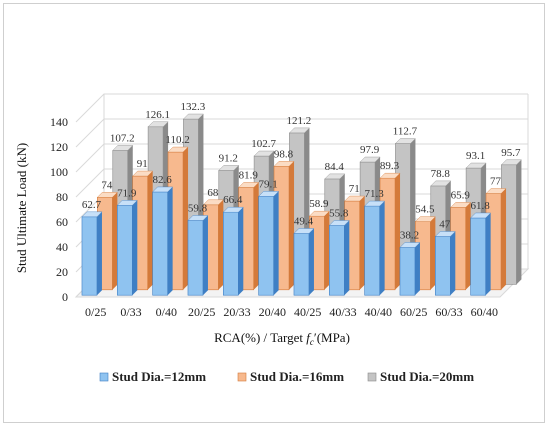 This screenshot has height=428, width=550. Describe the element at coordinates (378, 312) in the screenshot. I see `x-tick-label: 40/40` at that location.